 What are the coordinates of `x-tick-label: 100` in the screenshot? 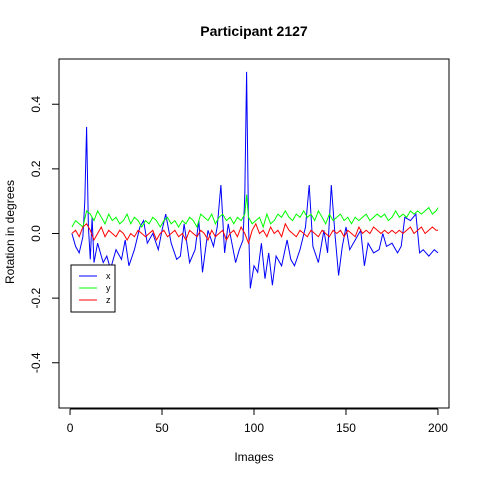 It's located at (254, 428).